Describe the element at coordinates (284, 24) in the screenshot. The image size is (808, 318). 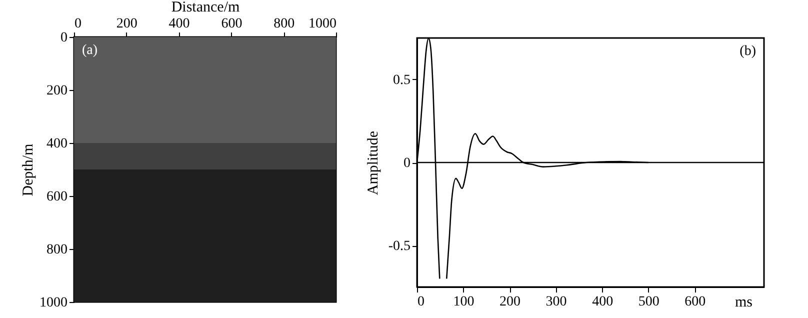
I see `x-tick-label: 800` at that location.